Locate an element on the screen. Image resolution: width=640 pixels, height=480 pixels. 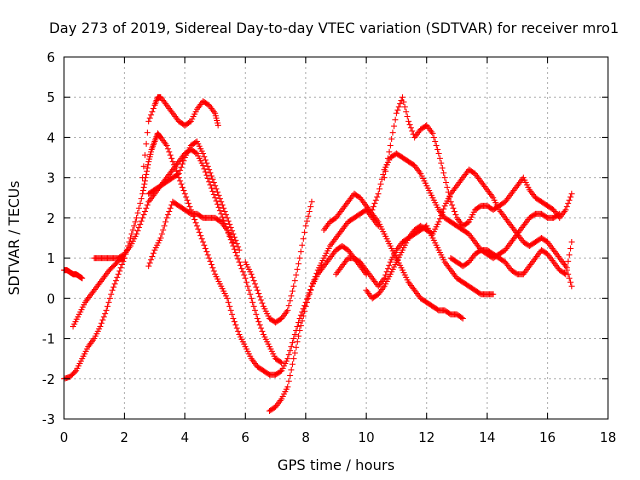
x-tick-label: 0 is located at coordinates (64, 438).